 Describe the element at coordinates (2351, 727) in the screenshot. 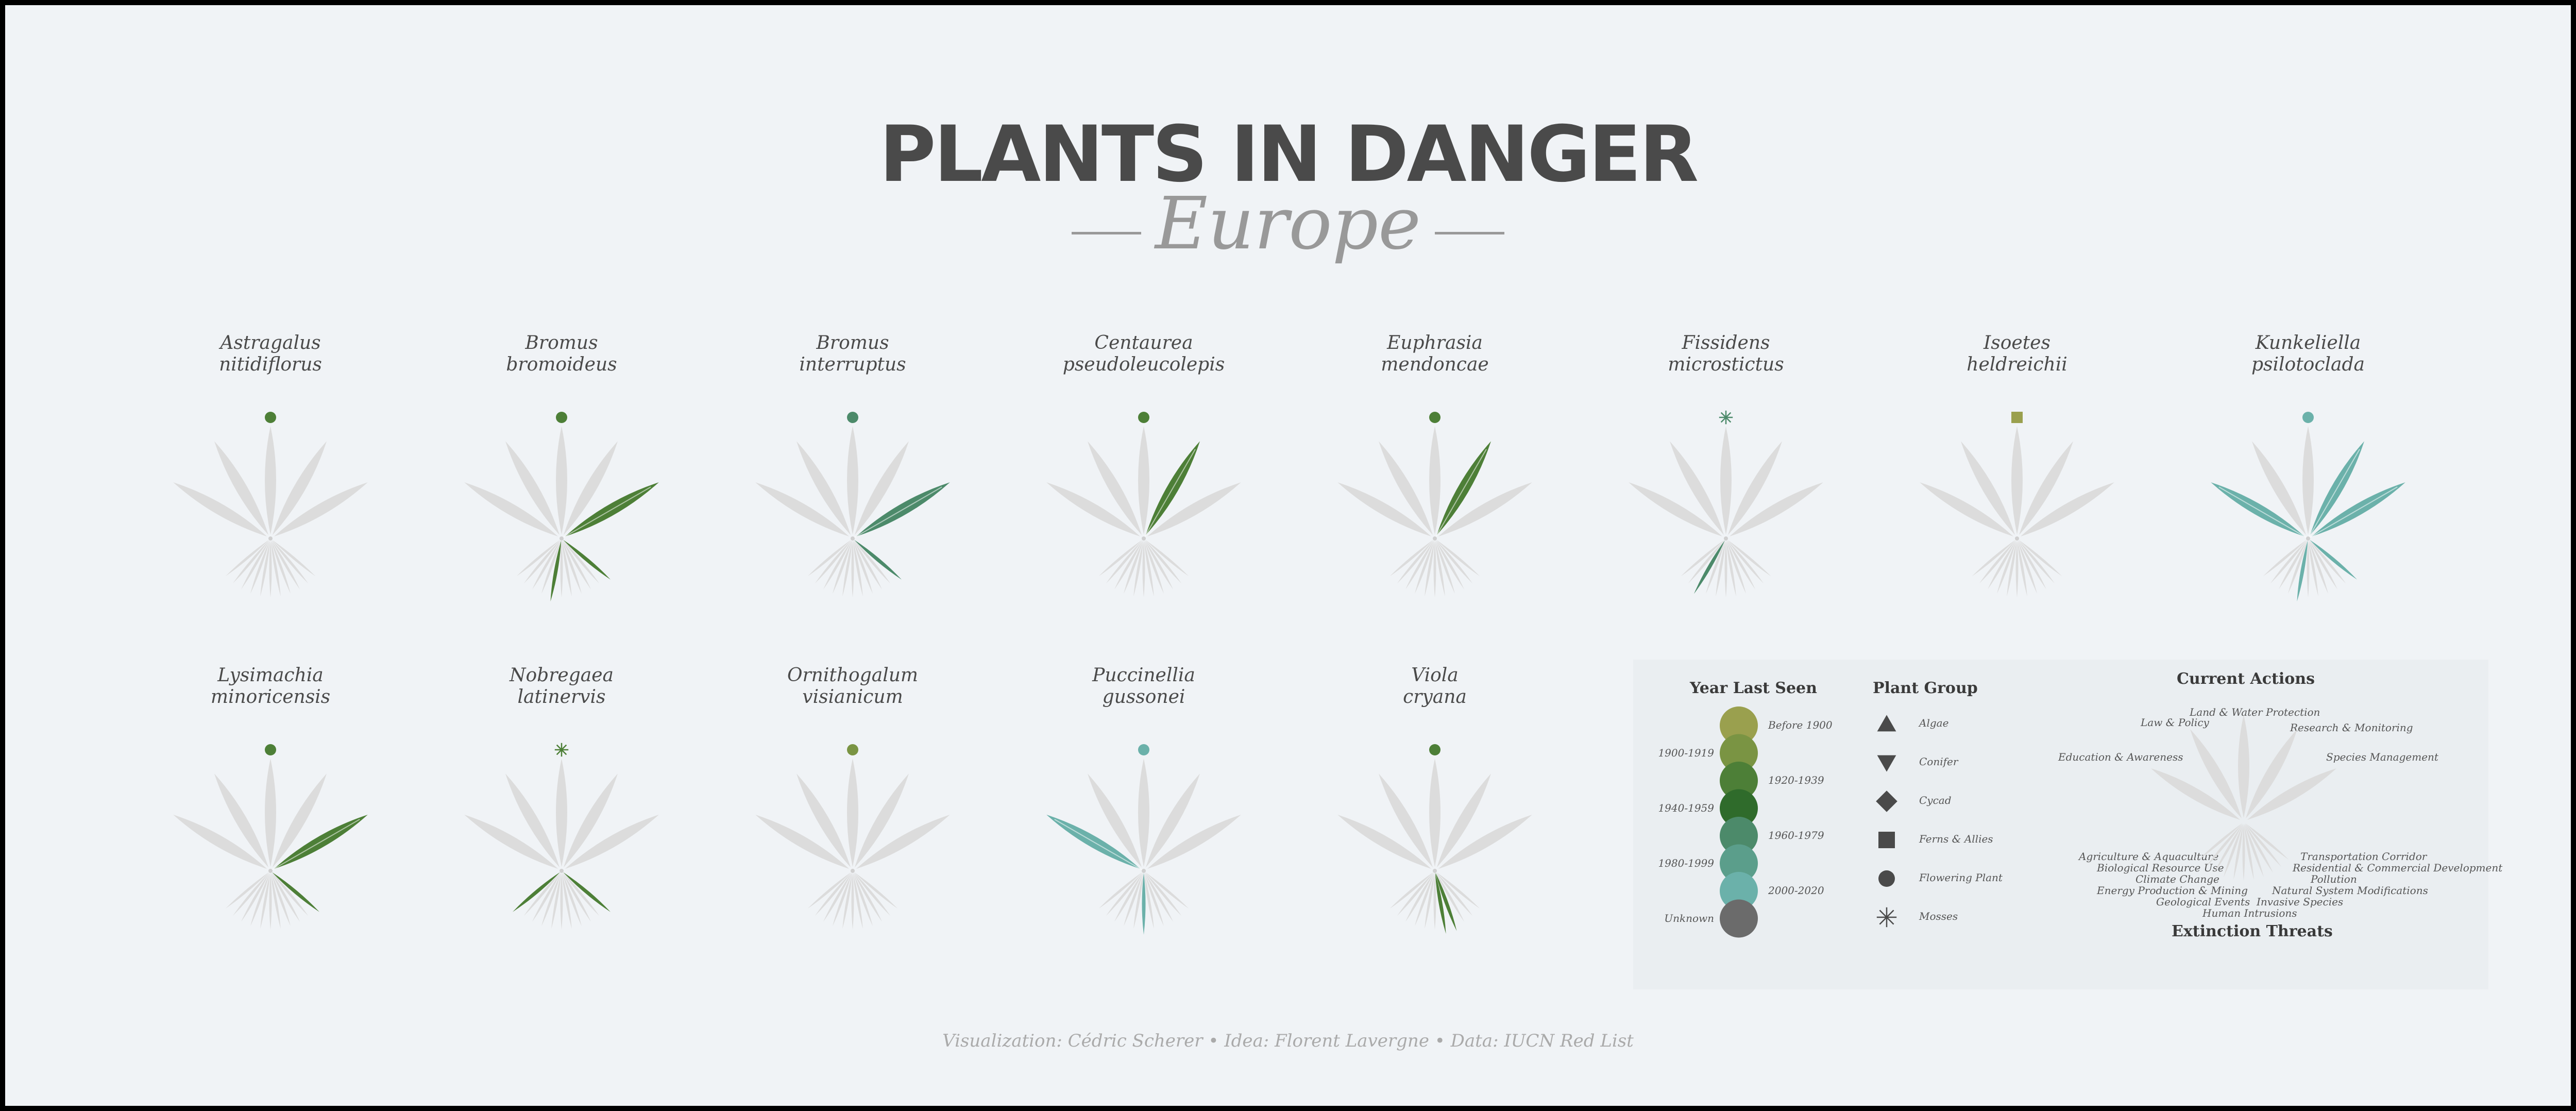

I see `action-key-label: Research & Monitoring` at that location.